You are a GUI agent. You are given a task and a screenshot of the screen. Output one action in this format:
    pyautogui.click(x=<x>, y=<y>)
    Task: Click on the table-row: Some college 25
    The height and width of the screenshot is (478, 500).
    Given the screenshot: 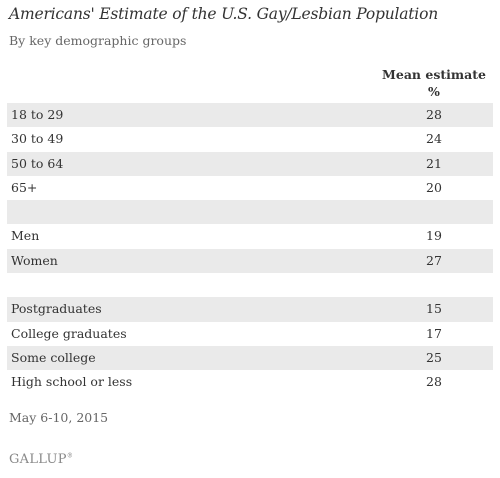 What is the action you would take?
    pyautogui.click(x=250, y=358)
    